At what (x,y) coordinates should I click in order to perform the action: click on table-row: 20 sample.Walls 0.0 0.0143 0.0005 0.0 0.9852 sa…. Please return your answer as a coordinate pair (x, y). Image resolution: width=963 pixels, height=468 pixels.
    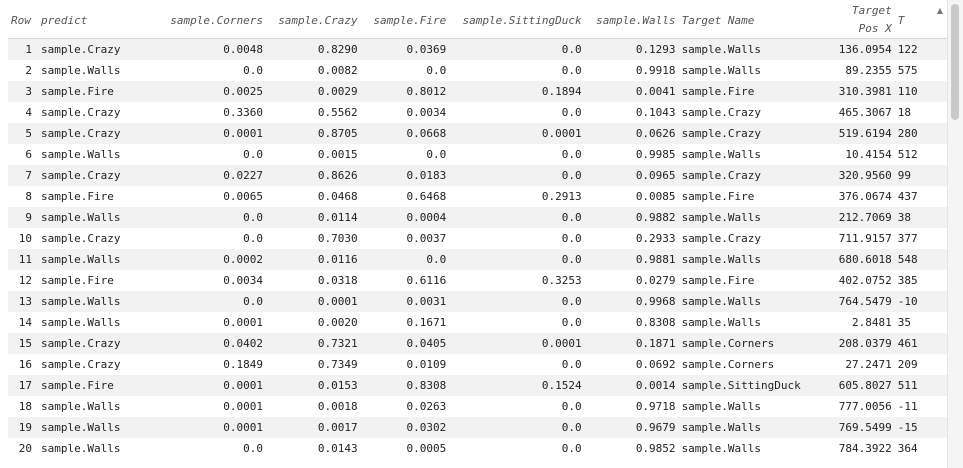
    Looking at the image, I should click on (478, 448).